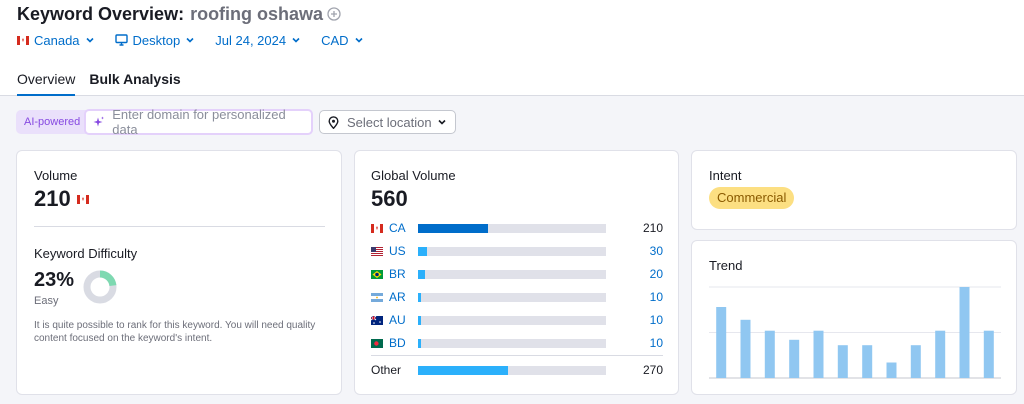 This screenshot has width=1024, height=404. I want to click on intent-badge: Commercial, so click(752, 198).